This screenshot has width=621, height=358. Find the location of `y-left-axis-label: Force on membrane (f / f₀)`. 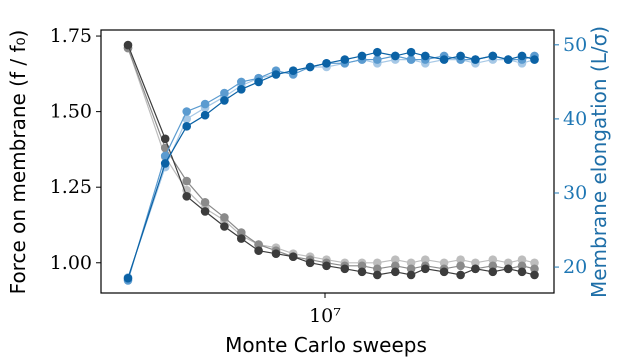

y-left-axis-label: Force on membrane (f / f₀) is located at coordinates (18, 162).